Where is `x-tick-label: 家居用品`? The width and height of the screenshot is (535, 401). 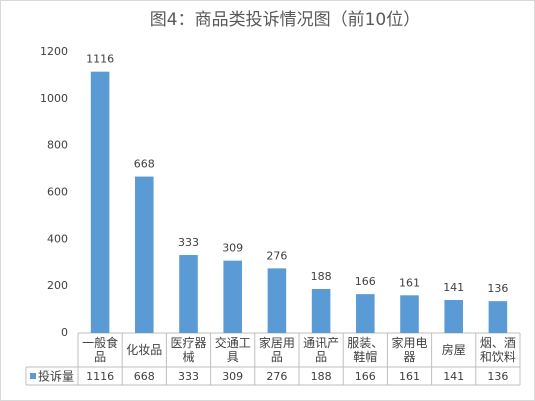
x-tick-label: 家居用品 is located at coordinates (277, 349).